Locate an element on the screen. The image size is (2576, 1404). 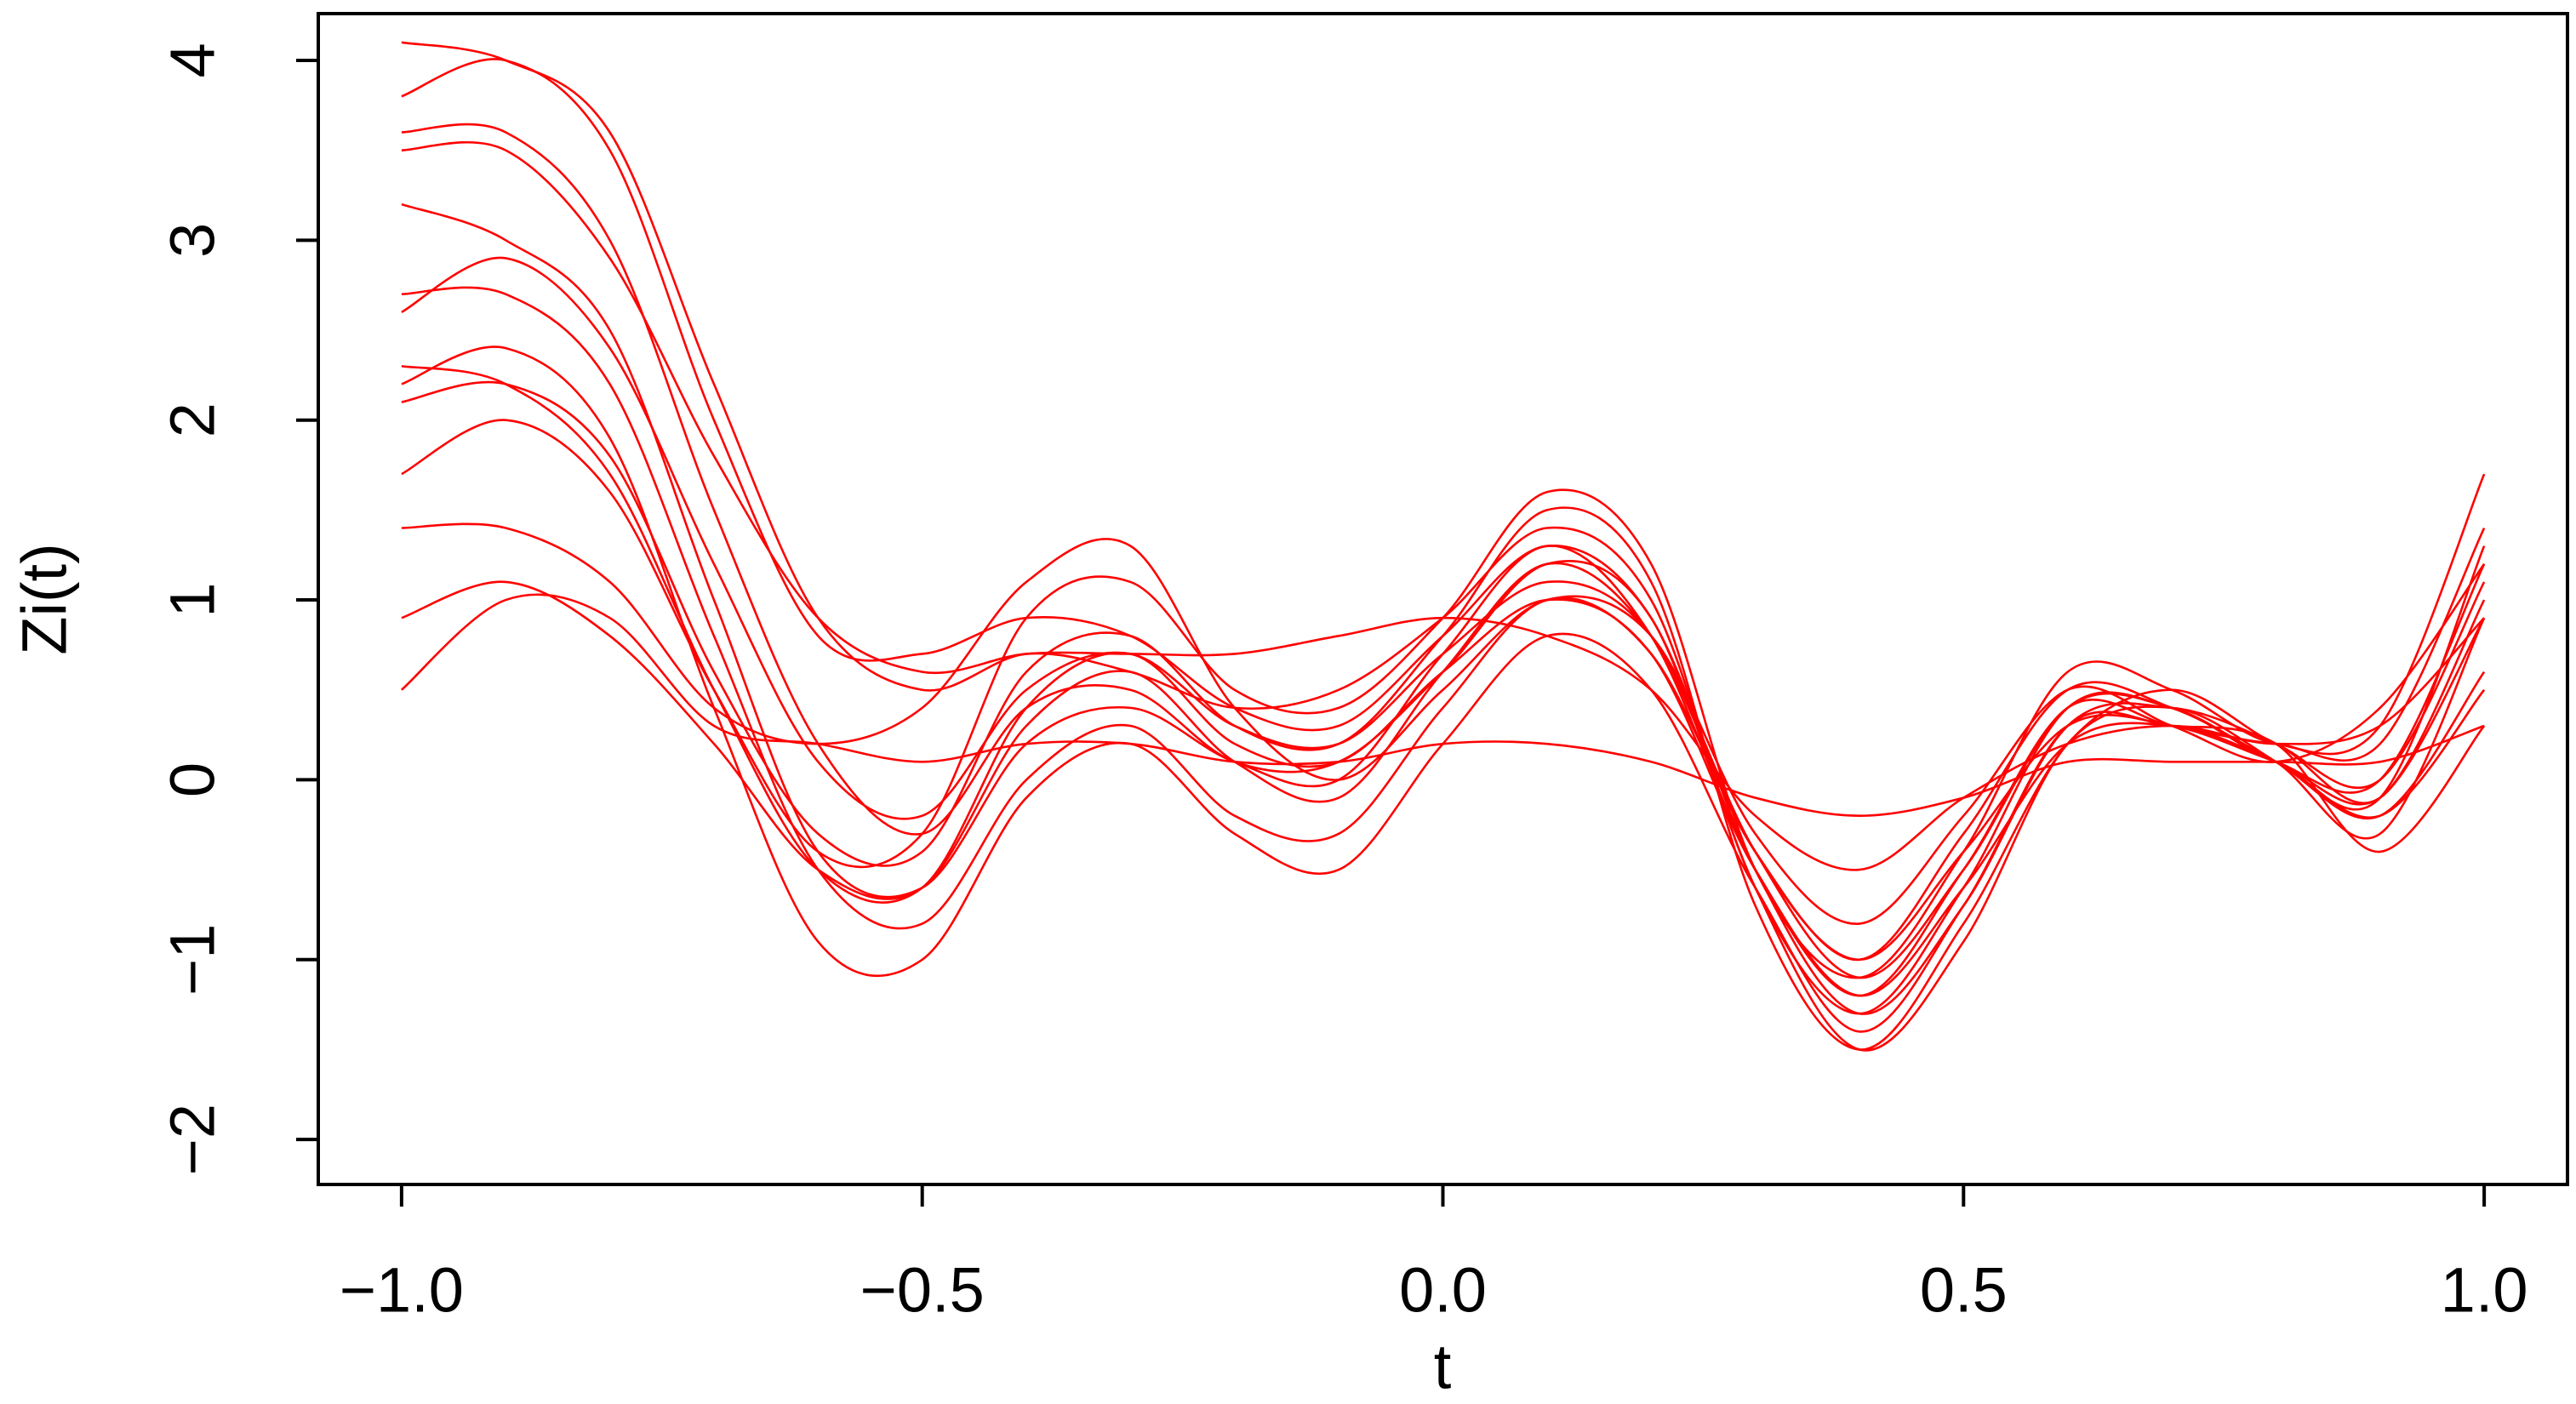
y-axis-label: Zi(t) is located at coordinates (44, 599).